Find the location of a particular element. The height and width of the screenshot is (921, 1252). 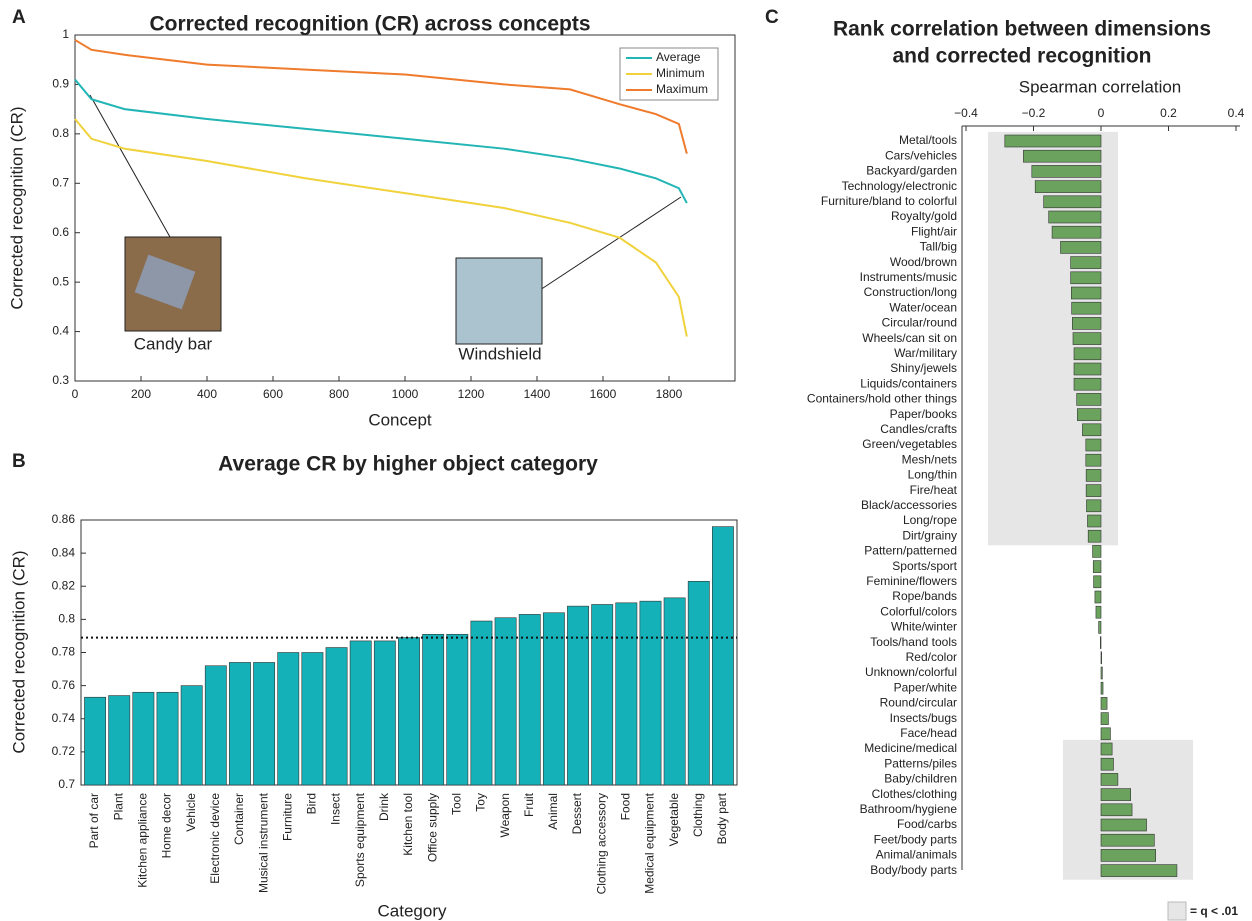

y-tick-label: Long/rope is located at coordinates (930, 520).